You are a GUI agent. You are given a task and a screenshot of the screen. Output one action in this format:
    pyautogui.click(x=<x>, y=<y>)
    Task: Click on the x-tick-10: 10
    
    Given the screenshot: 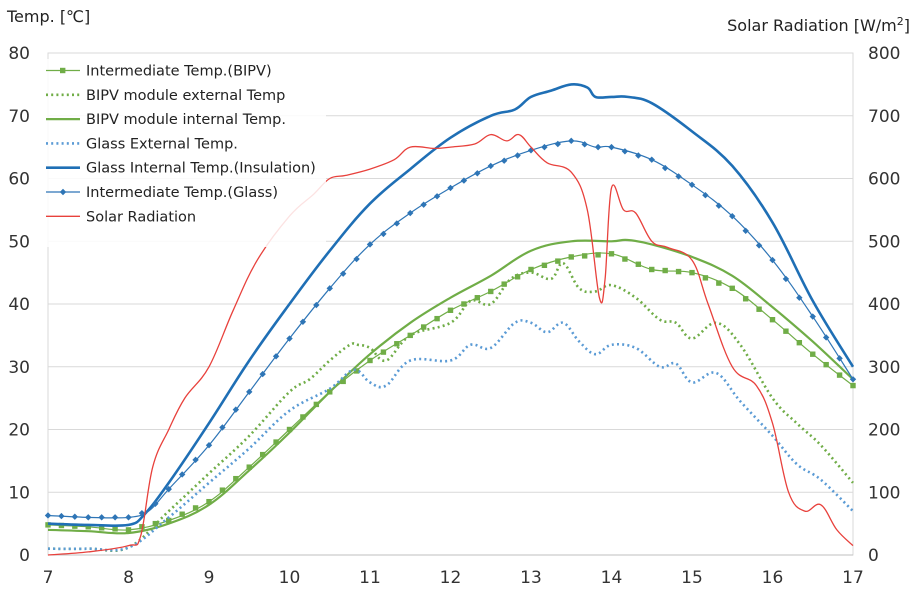 What is the action you would take?
    pyautogui.click(x=290, y=578)
    